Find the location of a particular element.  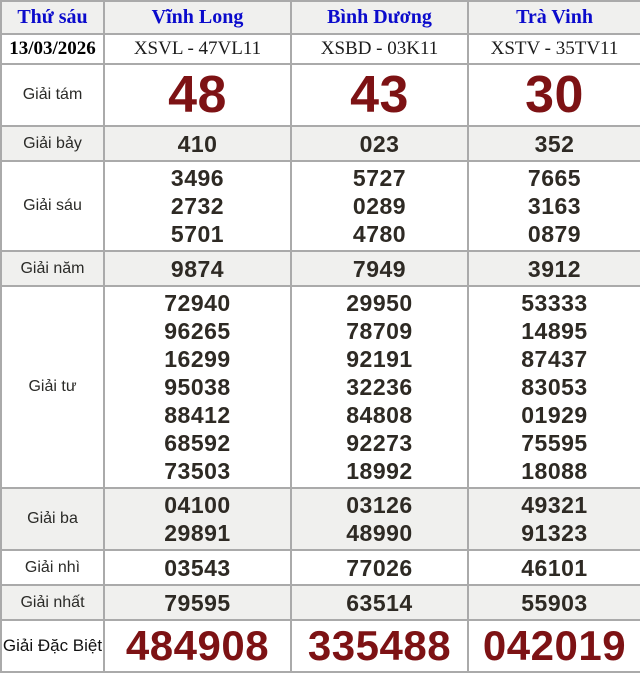

prize-numbers: 042019 is located at coordinates (553, 646).